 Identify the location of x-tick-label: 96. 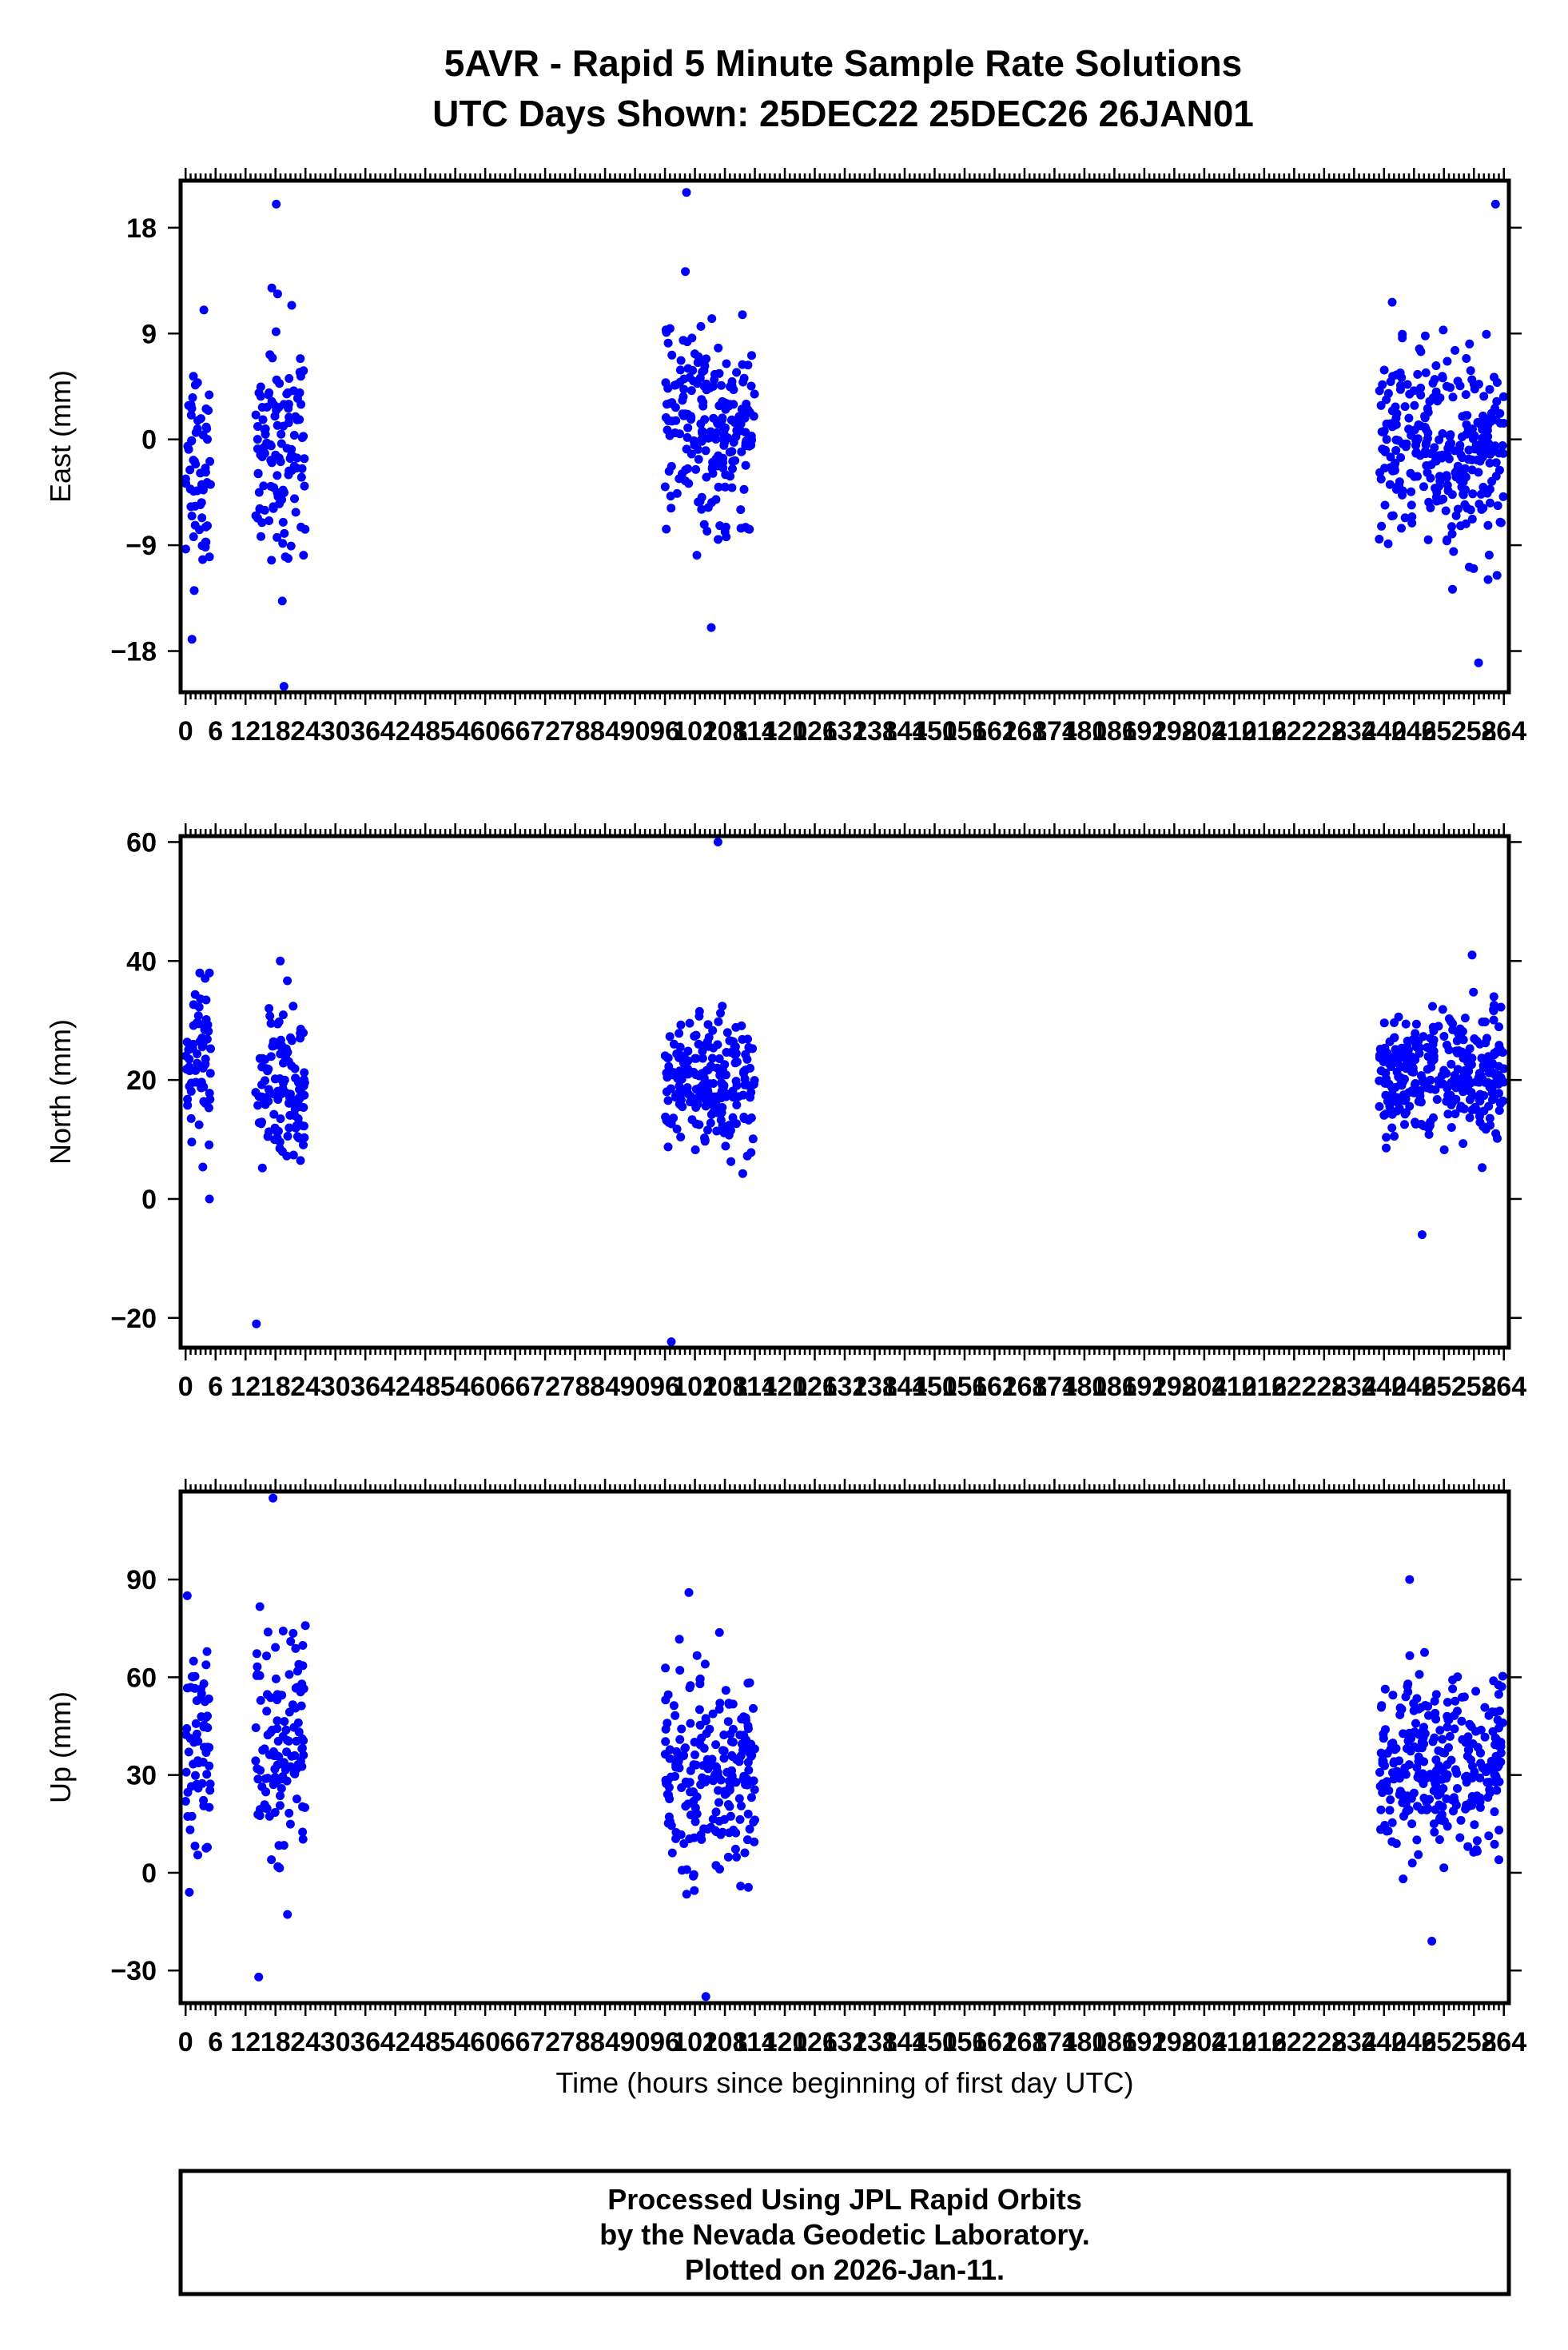
(665, 2042).